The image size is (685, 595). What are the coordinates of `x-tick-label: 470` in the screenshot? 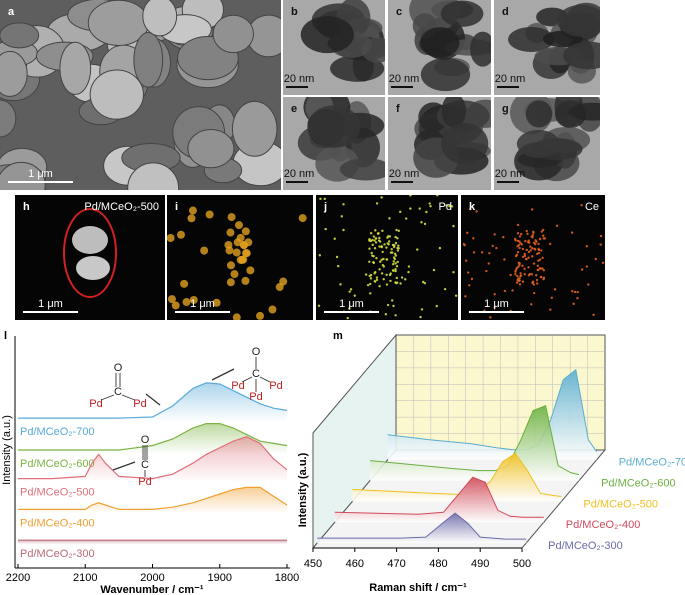 It's located at (396, 564).